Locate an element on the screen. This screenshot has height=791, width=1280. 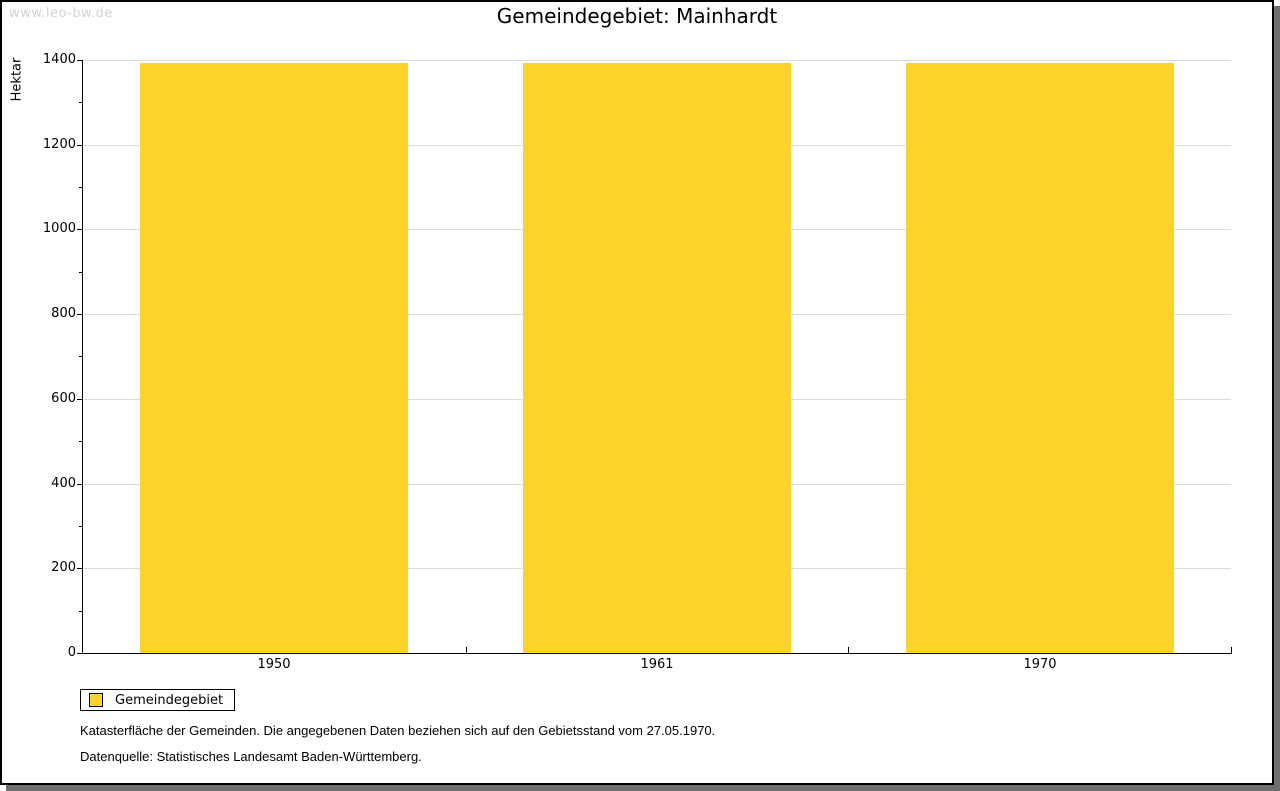
y-tick-label: 600 is located at coordinates (63, 398).